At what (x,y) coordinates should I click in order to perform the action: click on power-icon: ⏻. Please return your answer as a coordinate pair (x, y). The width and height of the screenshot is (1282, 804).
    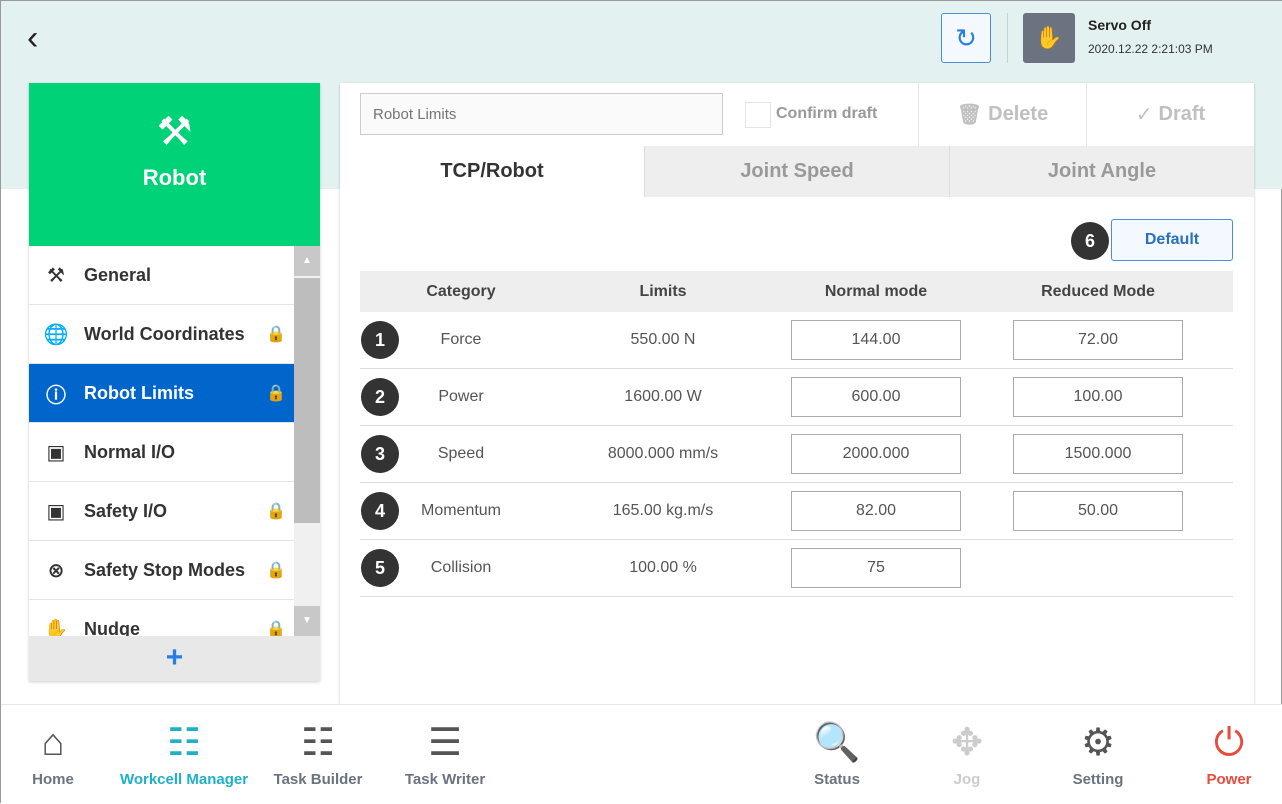
    Looking at the image, I should click on (1229, 743).